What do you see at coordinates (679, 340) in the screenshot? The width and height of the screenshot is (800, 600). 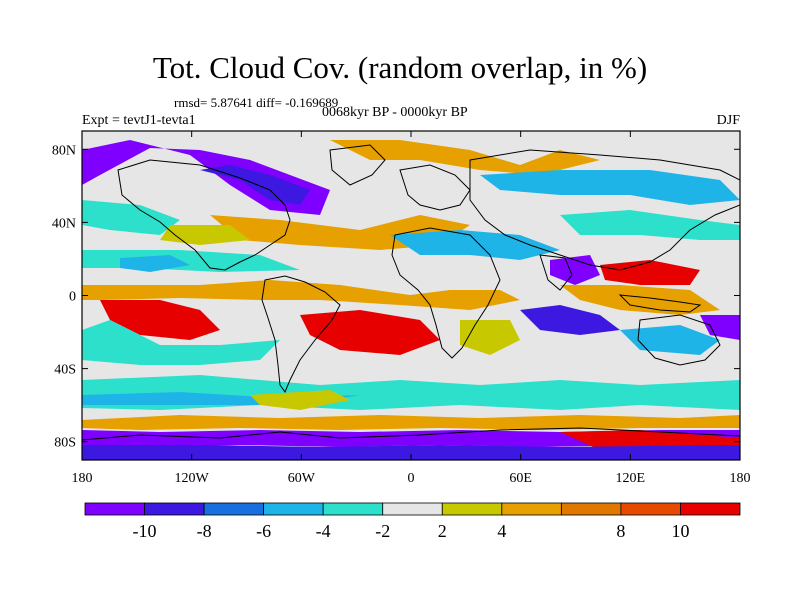 I see `coast-australia` at bounding box center [679, 340].